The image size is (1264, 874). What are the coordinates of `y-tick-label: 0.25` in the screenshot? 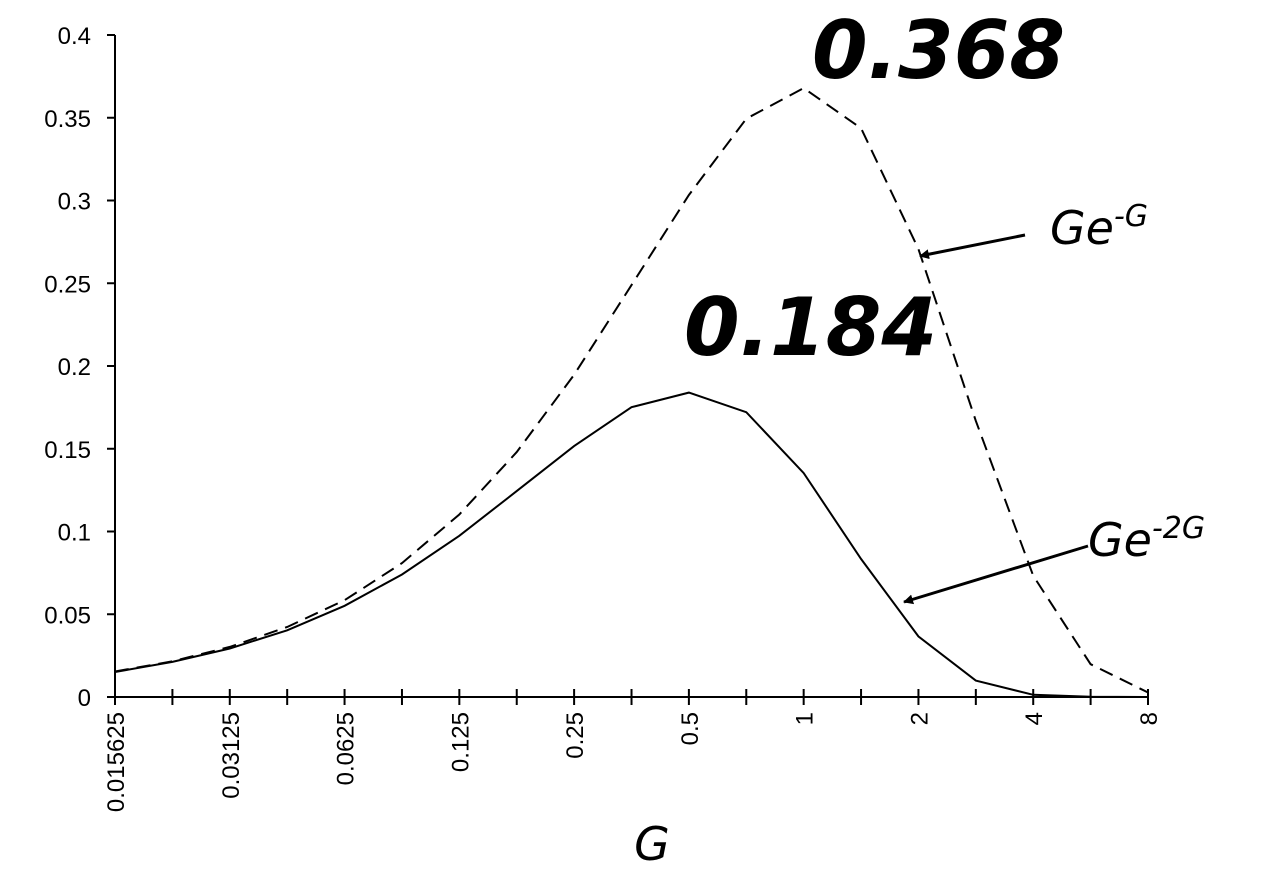 It's located at (67, 284).